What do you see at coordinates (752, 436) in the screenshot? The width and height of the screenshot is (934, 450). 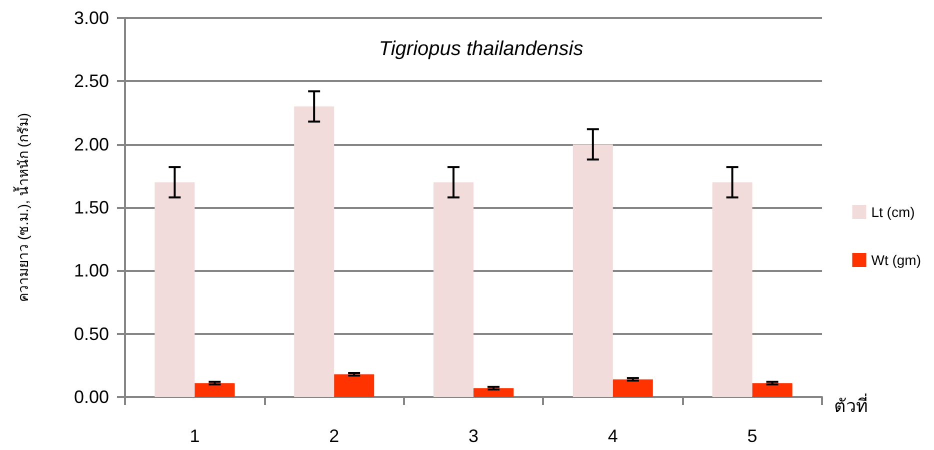 I see `x-tick-label: 5` at bounding box center [752, 436].